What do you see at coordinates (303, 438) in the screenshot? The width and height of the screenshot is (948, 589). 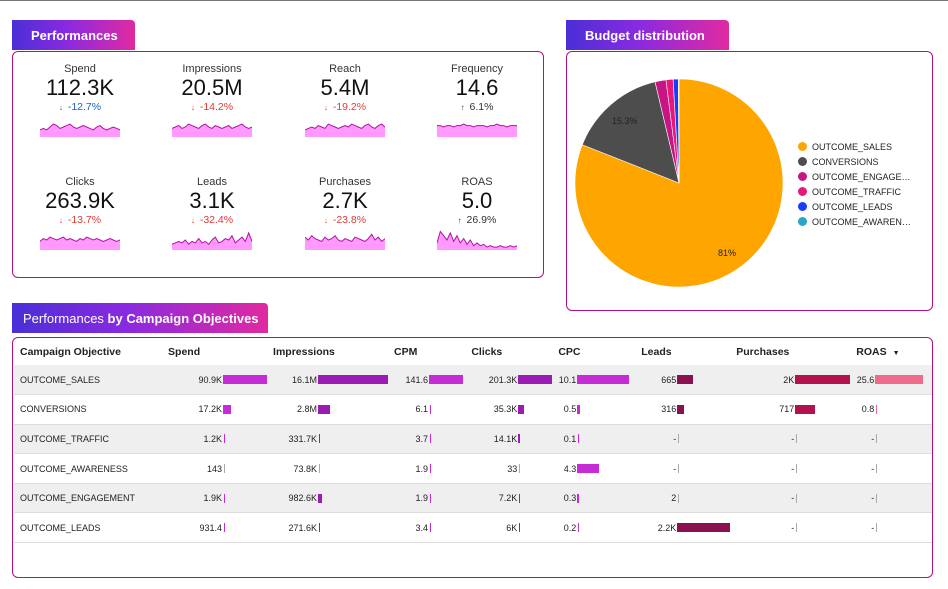 I see `cell-value: 331.7K` at bounding box center [303, 438].